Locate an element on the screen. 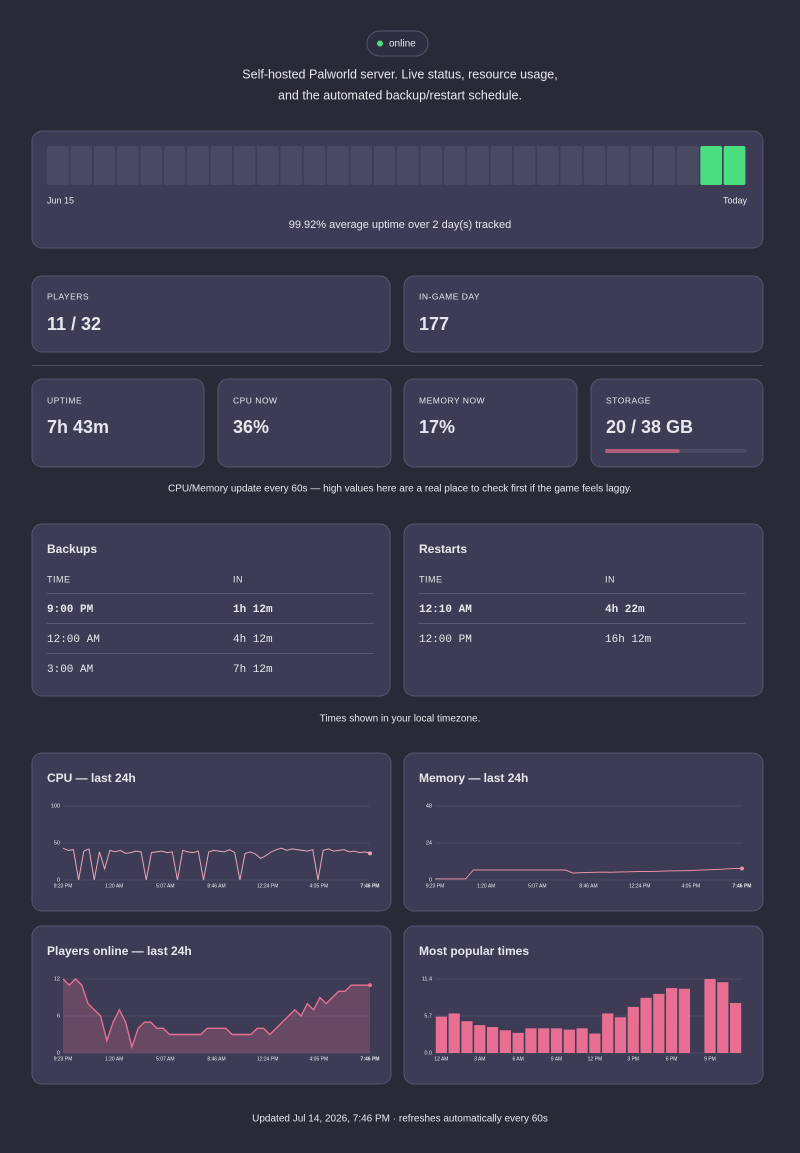 The width and height of the screenshot is (800, 1153). schedule-cell: 9:00 PM is located at coordinates (70, 610).